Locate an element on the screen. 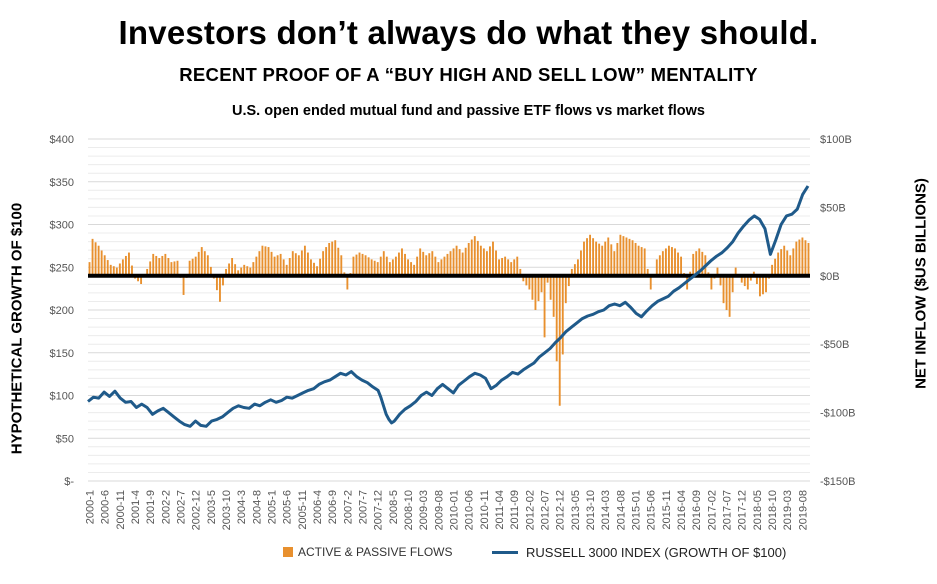 The height and width of the screenshot is (584, 937). right-tick-label: $0B is located at coordinates (830, 277).